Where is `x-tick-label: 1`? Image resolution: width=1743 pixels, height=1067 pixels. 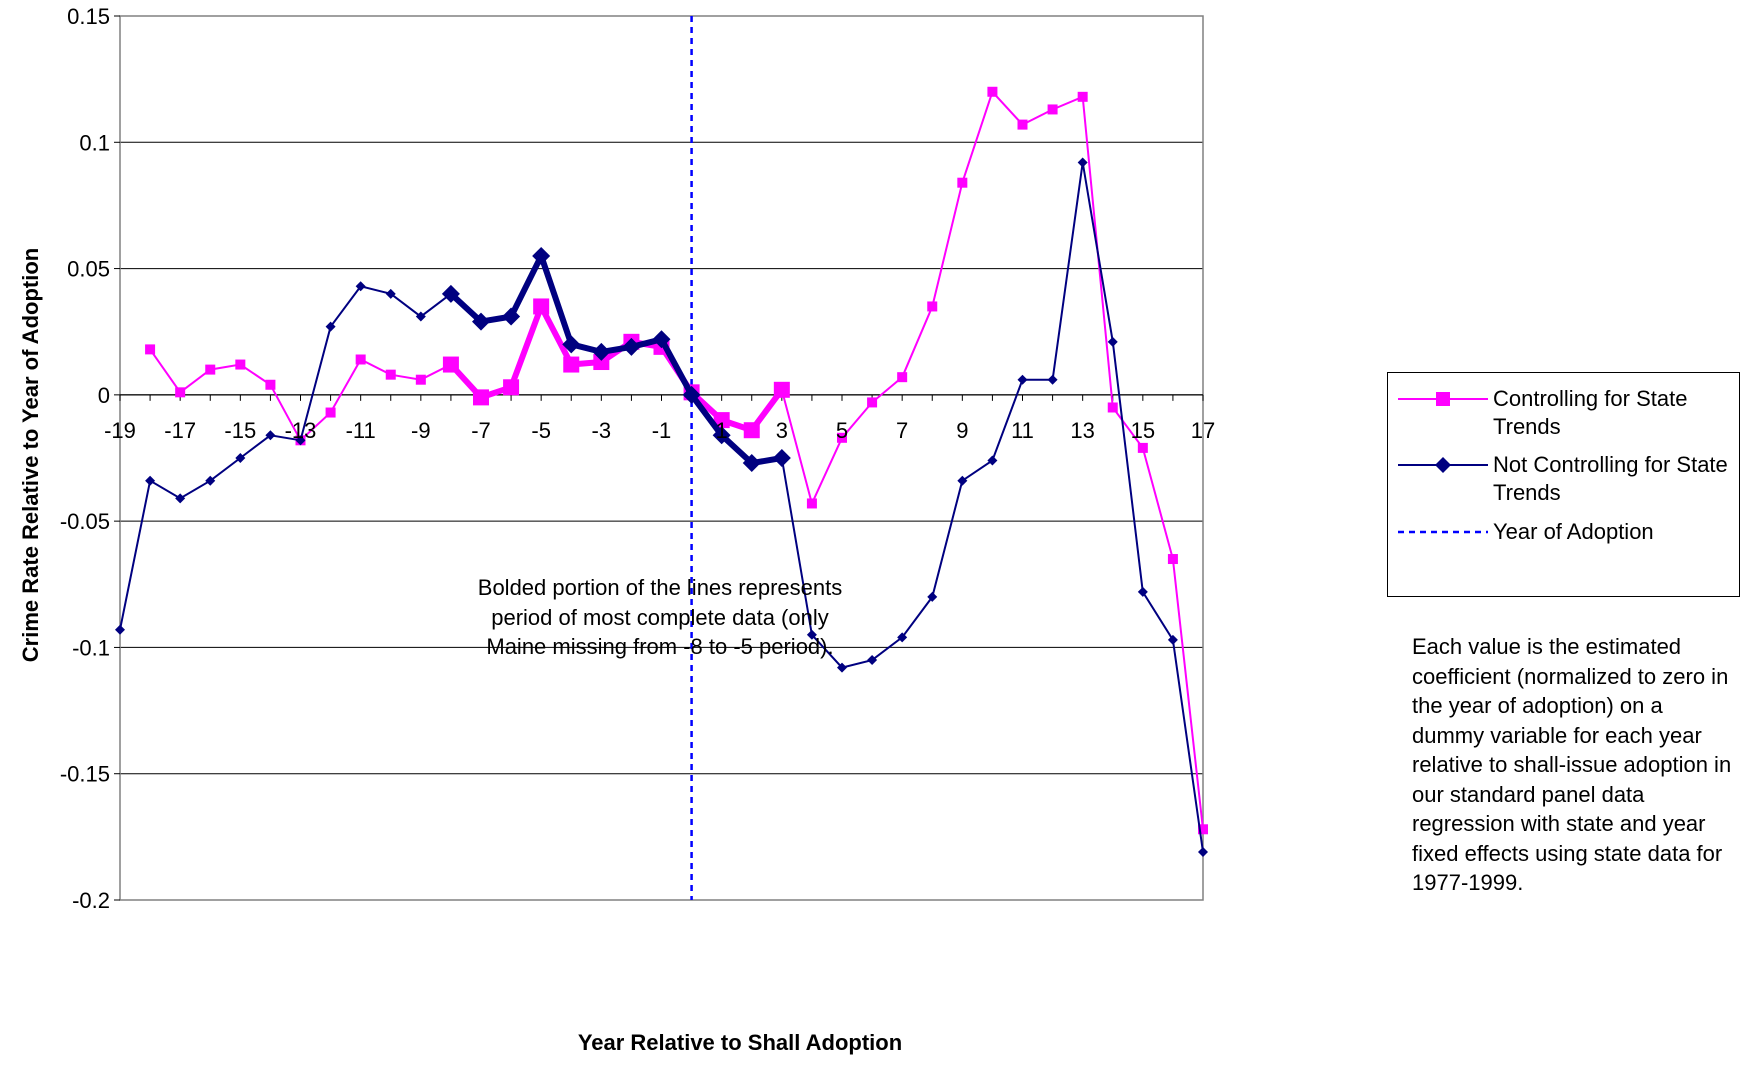 x-tick-label: 1 is located at coordinates (722, 430).